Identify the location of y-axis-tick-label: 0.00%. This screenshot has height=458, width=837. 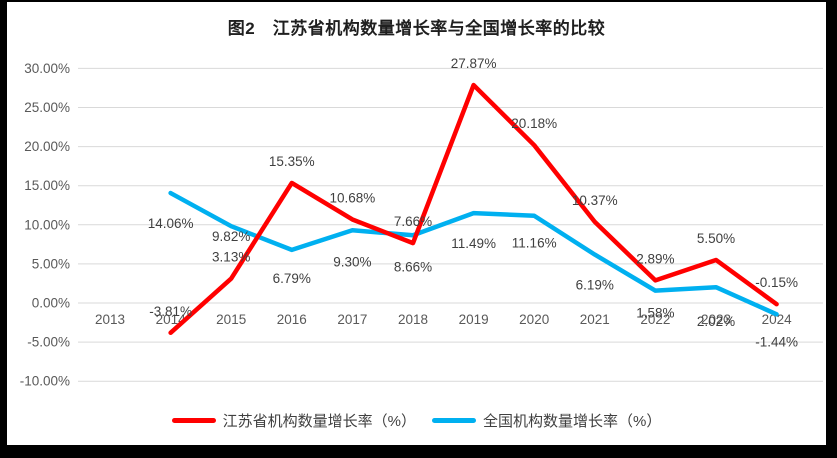
(51, 303).